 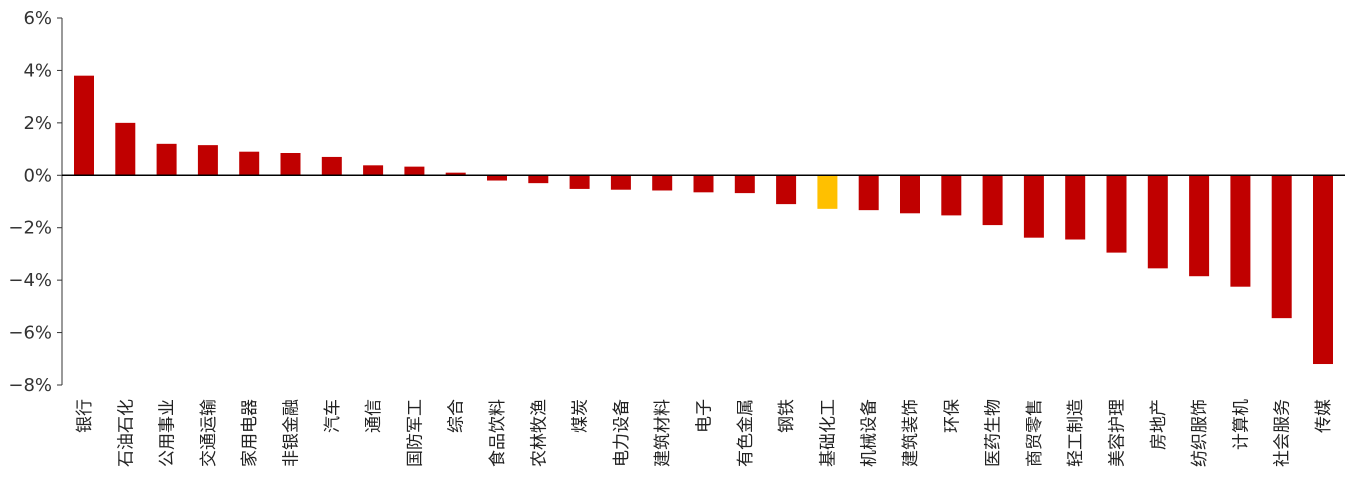 I want to click on y-tick-label: −4%, so click(x=30, y=280).